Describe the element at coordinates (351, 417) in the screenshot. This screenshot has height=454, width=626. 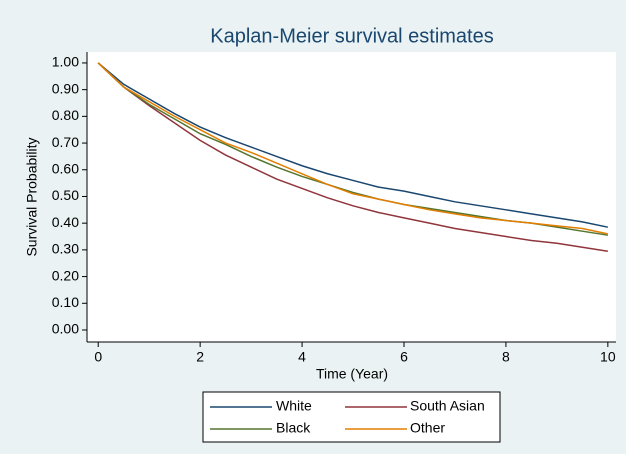
I see `legend` at that location.